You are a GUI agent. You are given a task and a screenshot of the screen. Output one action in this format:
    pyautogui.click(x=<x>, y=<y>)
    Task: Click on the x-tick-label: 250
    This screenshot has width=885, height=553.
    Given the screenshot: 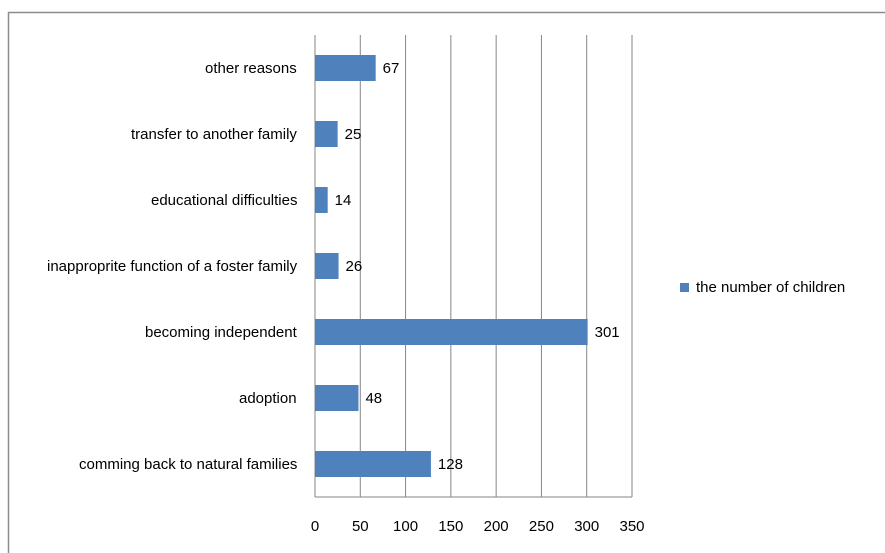 What is the action you would take?
    pyautogui.click(x=541, y=526)
    